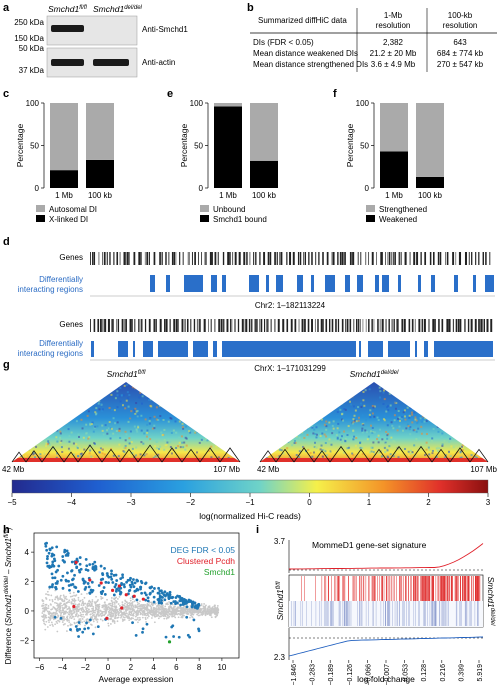 The width and height of the screenshot is (500, 685). I want to click on colorbar-tick-label: −1, so click(250, 502).